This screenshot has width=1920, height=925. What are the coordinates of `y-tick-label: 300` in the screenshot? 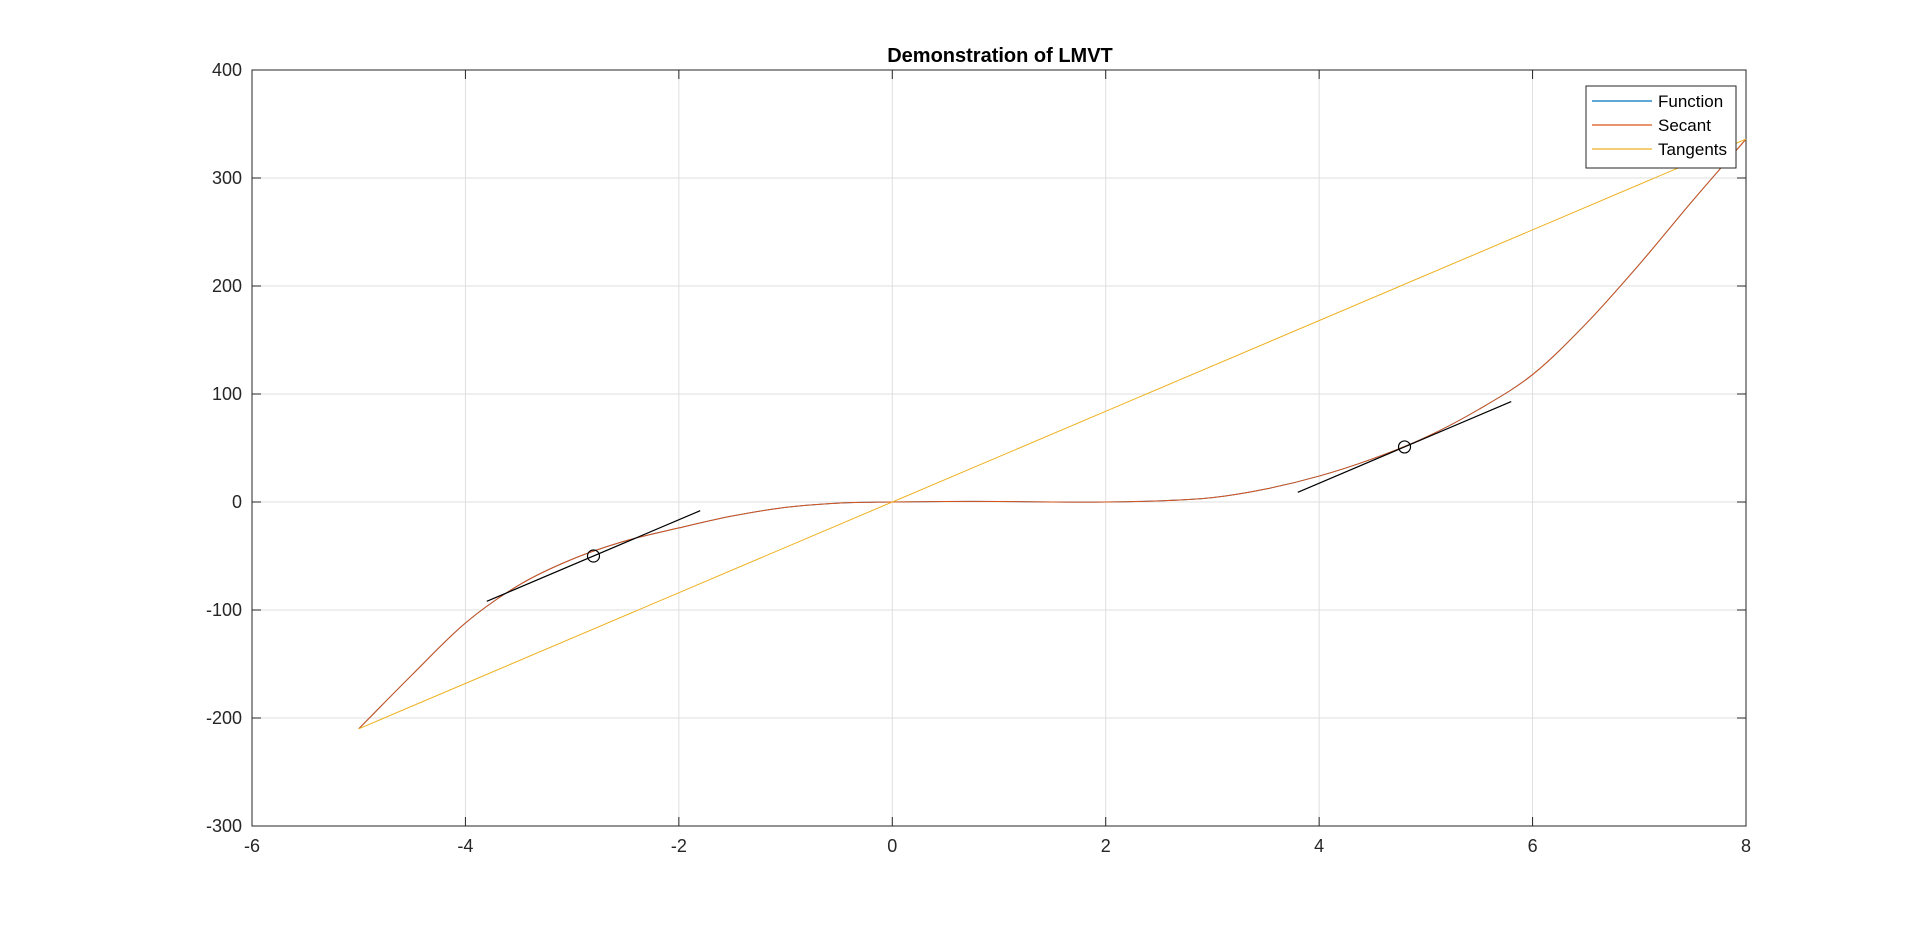 It's located at (227, 178).